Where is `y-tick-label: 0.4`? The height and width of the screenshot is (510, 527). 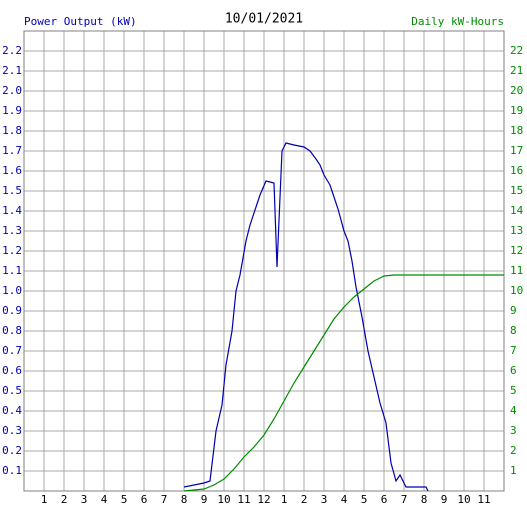 y-tick-label: 0.4 is located at coordinates (12, 410).